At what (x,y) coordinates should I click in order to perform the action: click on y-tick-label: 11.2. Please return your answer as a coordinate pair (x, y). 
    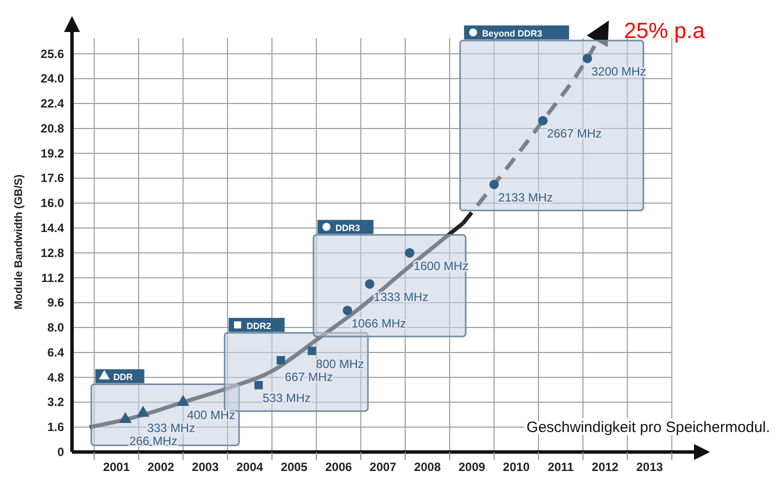
    Looking at the image, I should click on (52, 277).